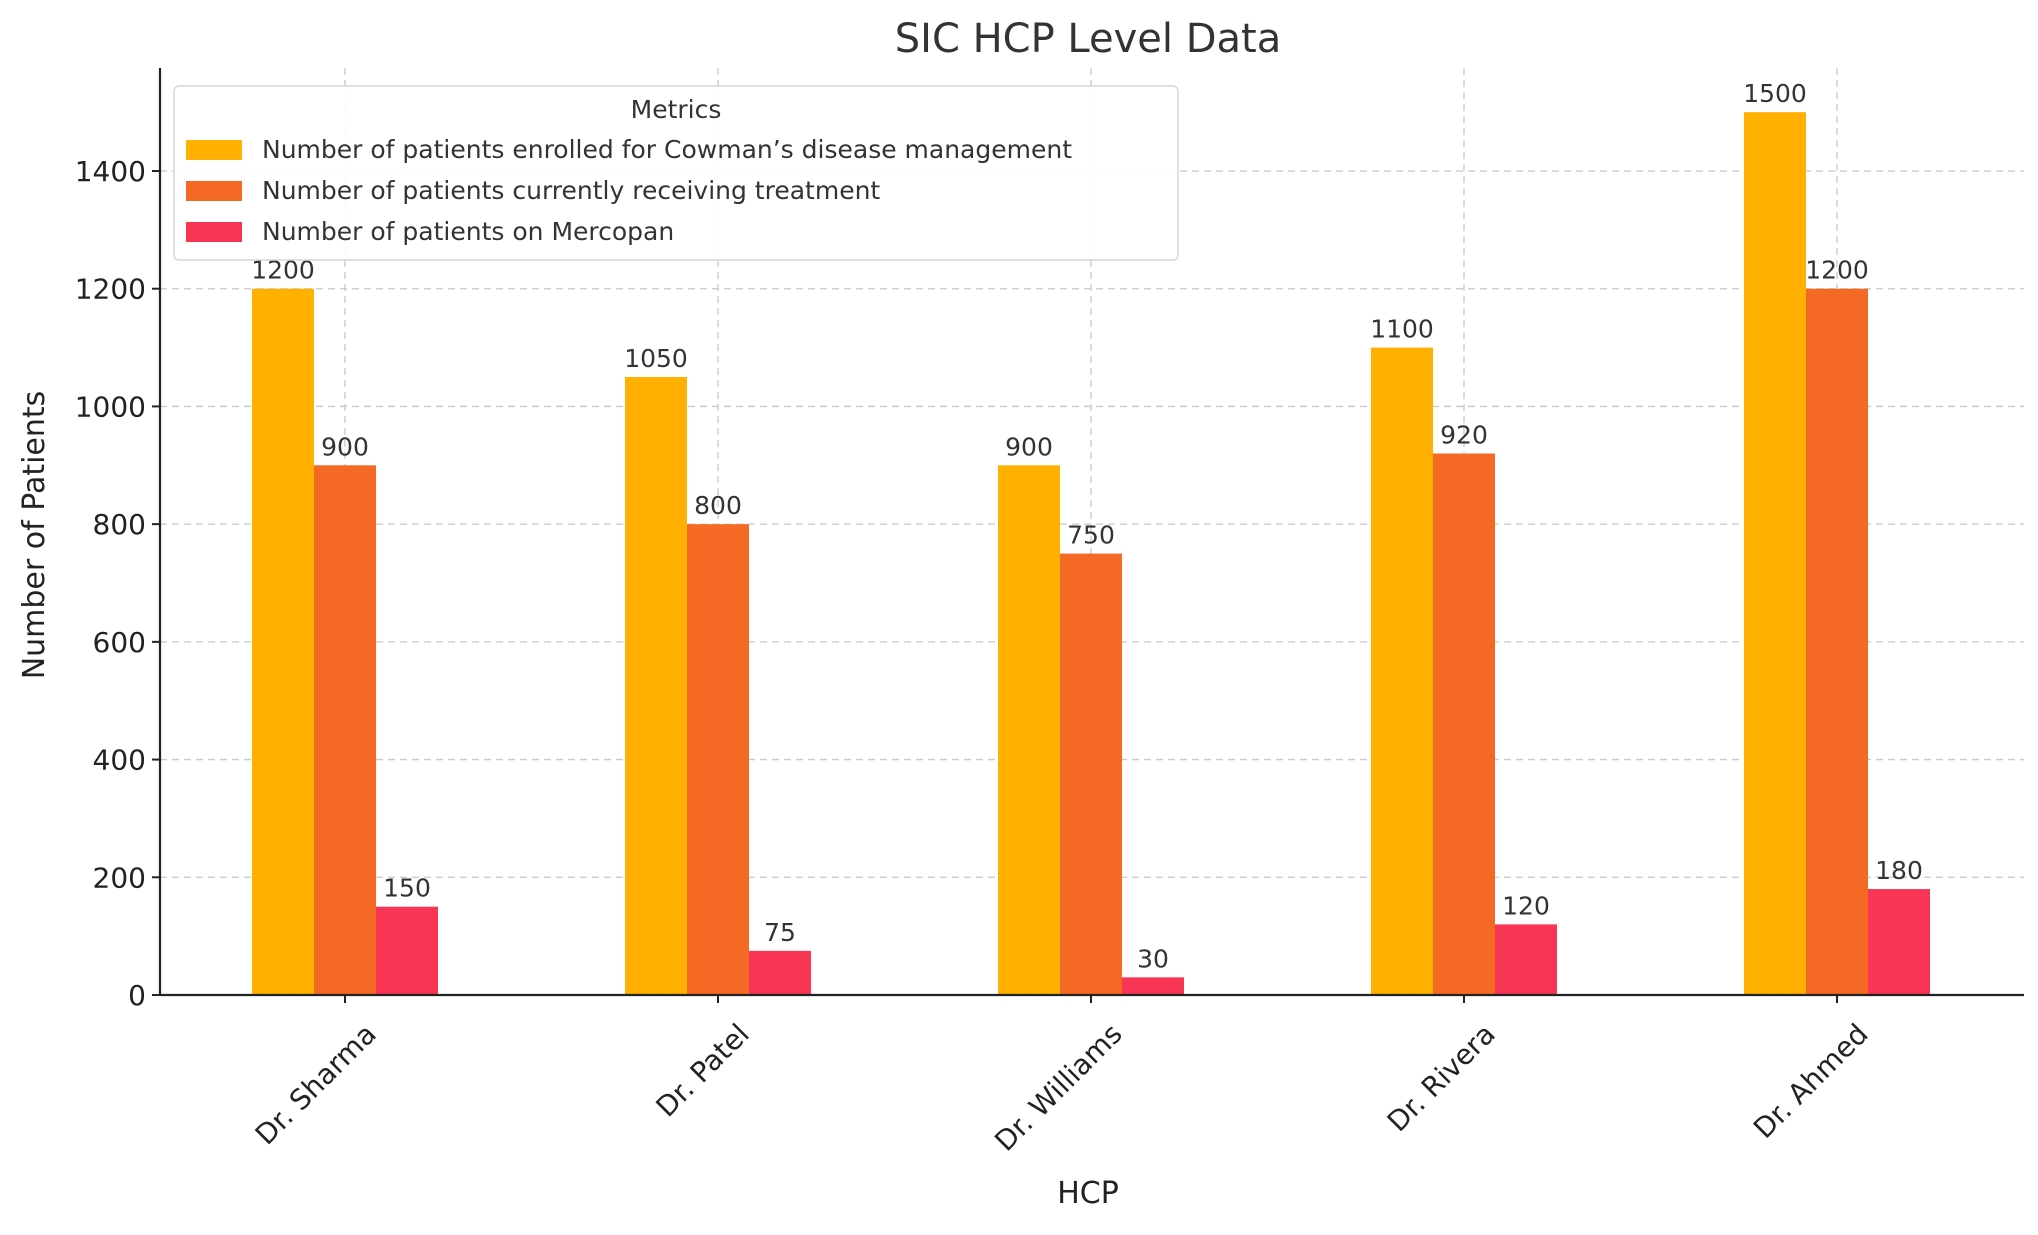  I want to click on data-label: 1100, so click(1402, 329).